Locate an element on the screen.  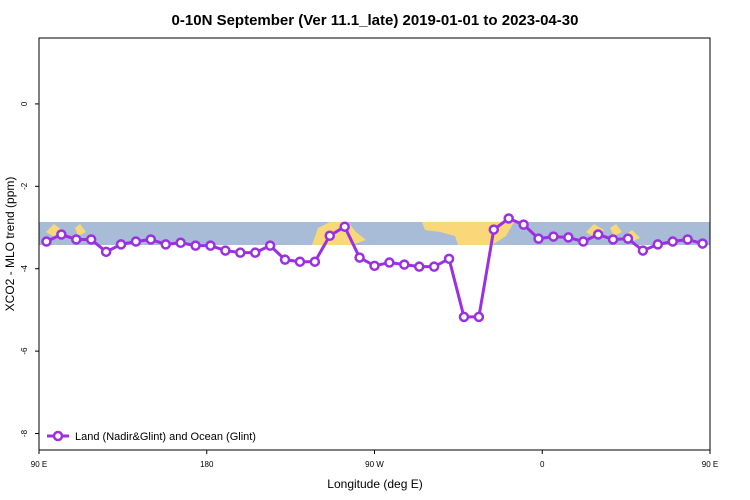
x-tick-label: 180 is located at coordinates (207, 464).